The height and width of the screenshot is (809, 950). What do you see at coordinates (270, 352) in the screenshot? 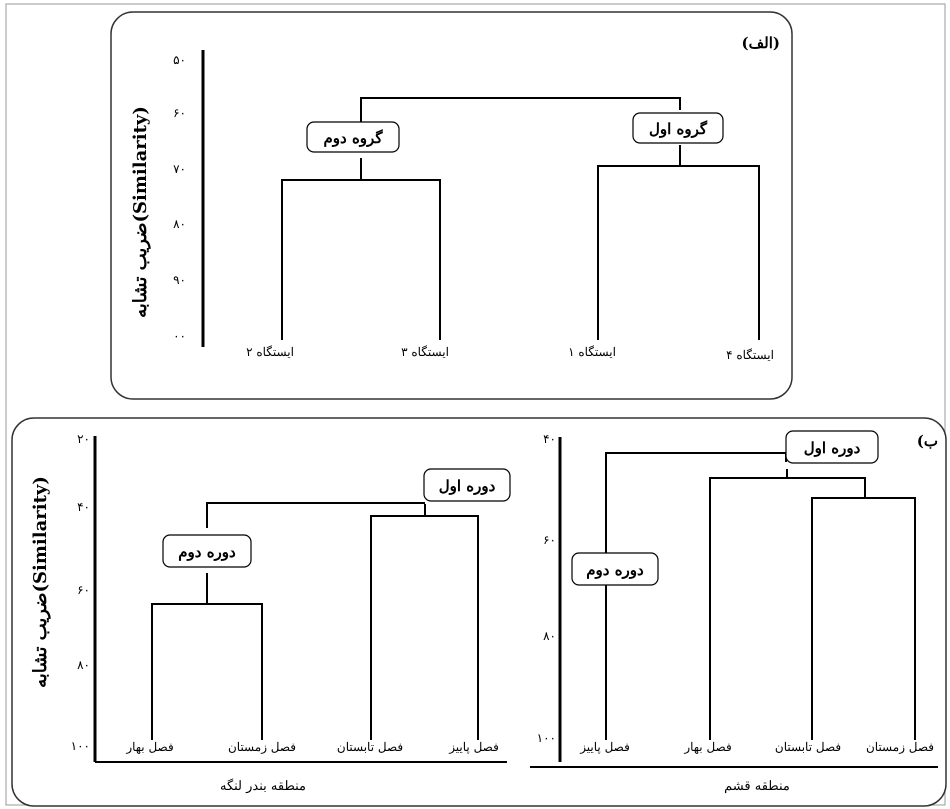
I see `leaf-label: ایستگاه ۲` at bounding box center [270, 352].